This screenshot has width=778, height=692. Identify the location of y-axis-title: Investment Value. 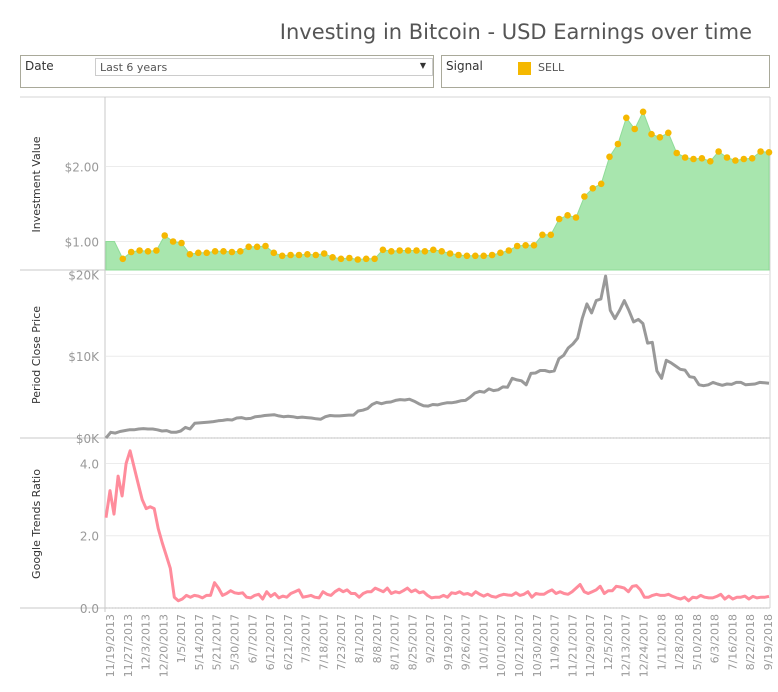
(36, 184).